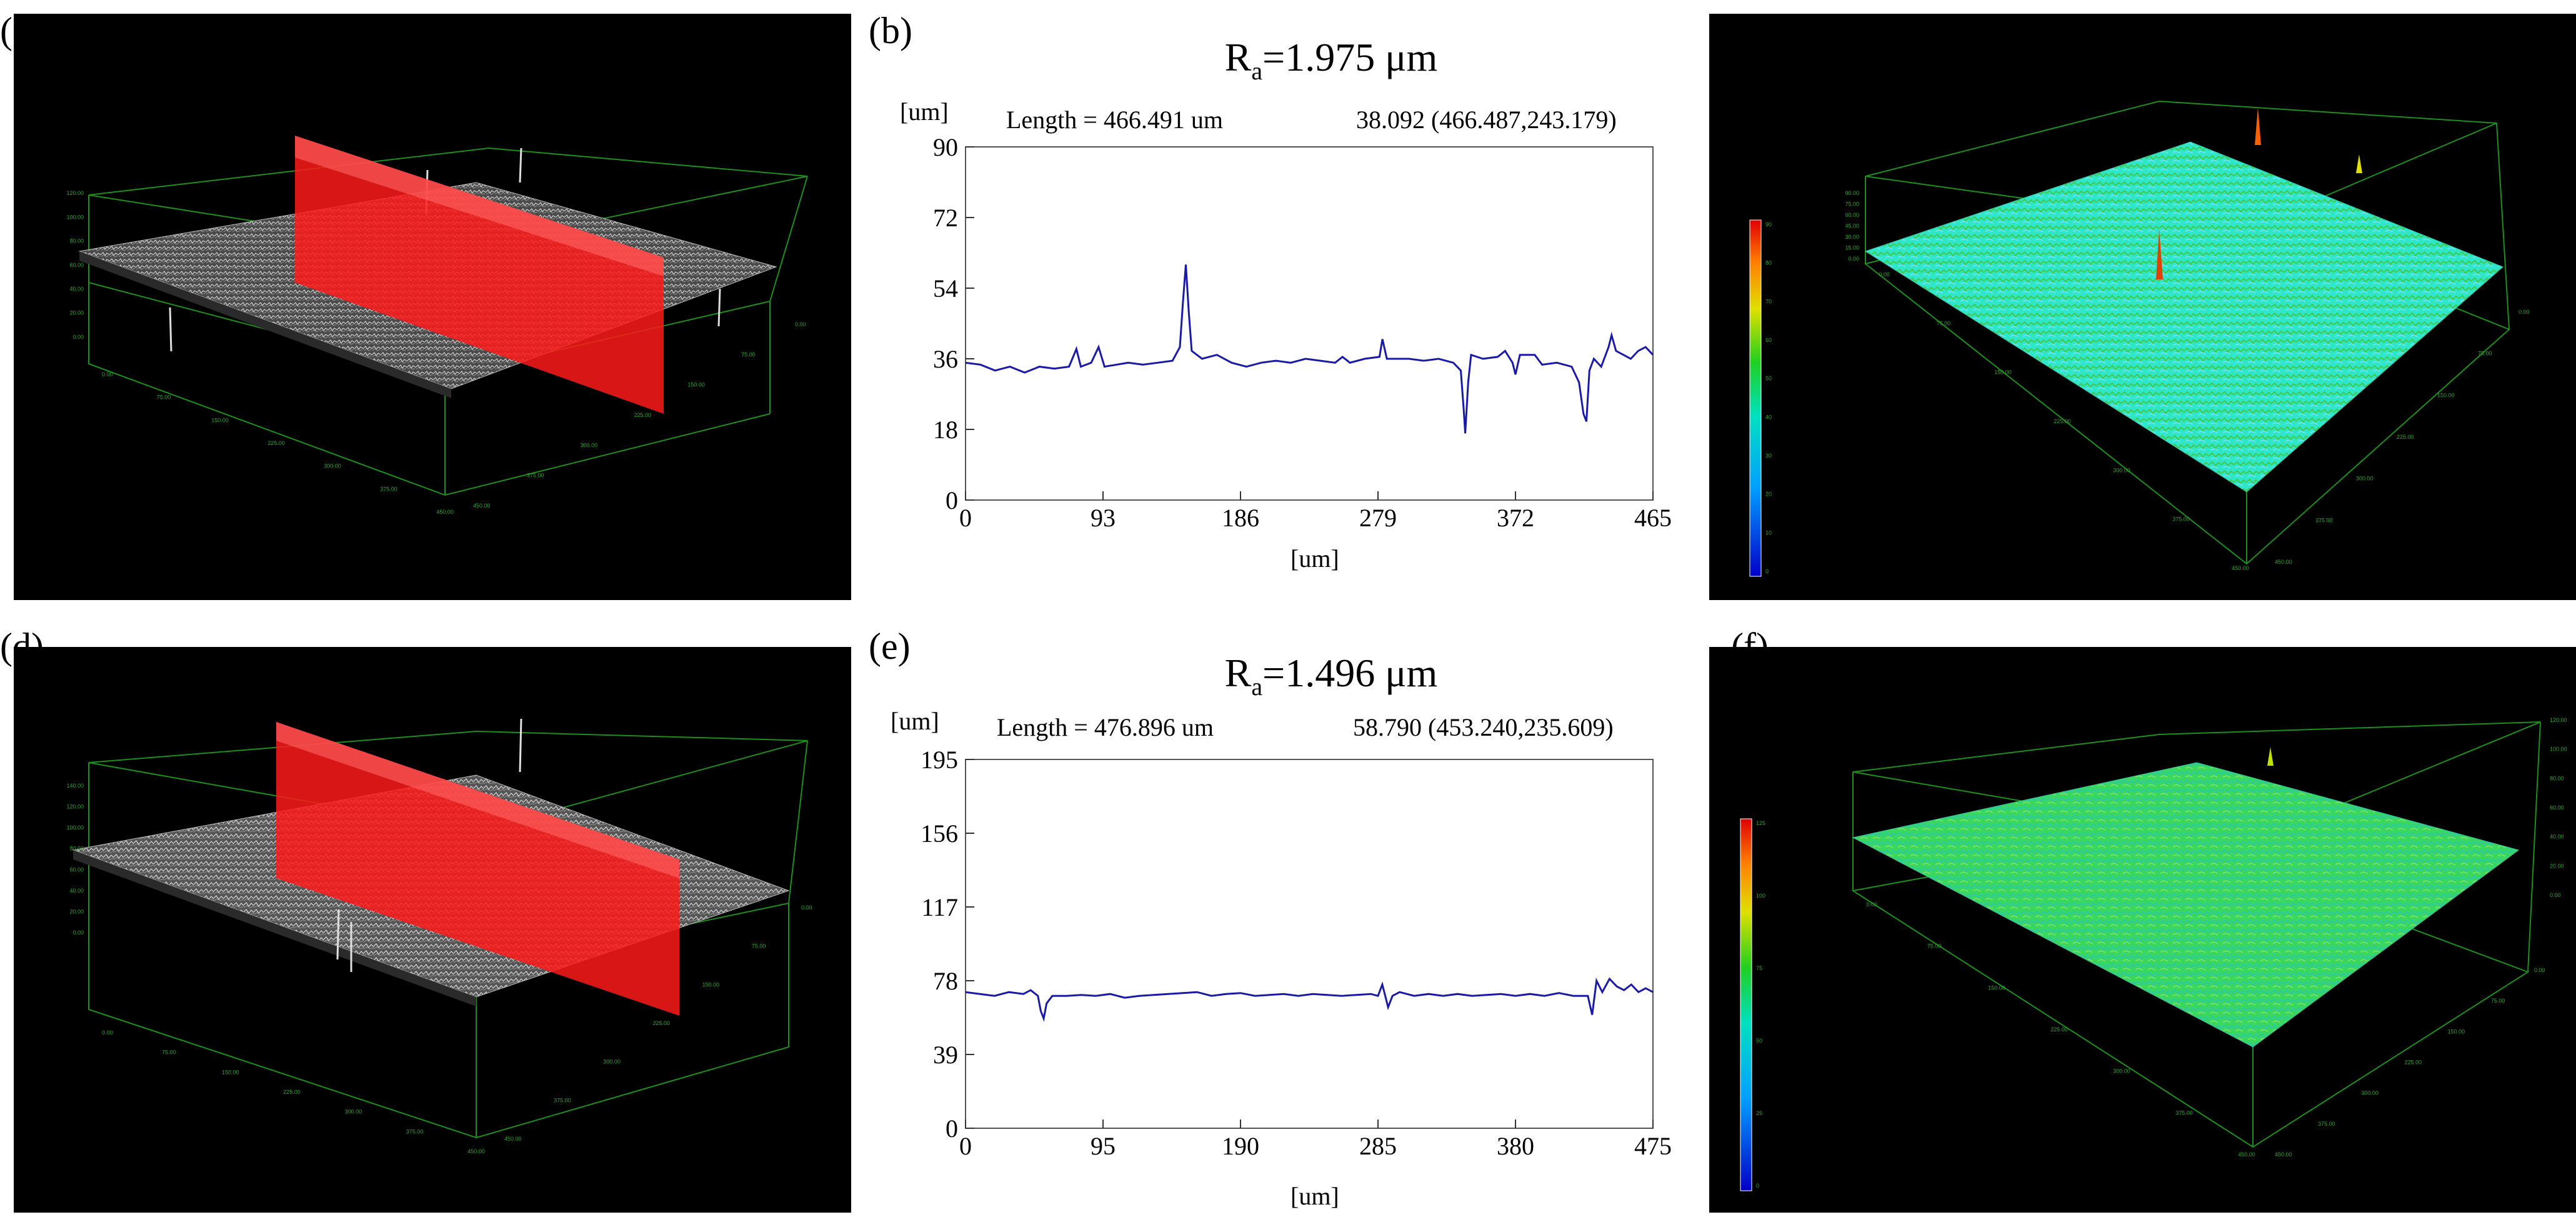 This screenshot has height=1227, width=2576. What do you see at coordinates (1515, 1146) in the screenshot?
I see `chart-e-xtick-label: 380` at bounding box center [1515, 1146].